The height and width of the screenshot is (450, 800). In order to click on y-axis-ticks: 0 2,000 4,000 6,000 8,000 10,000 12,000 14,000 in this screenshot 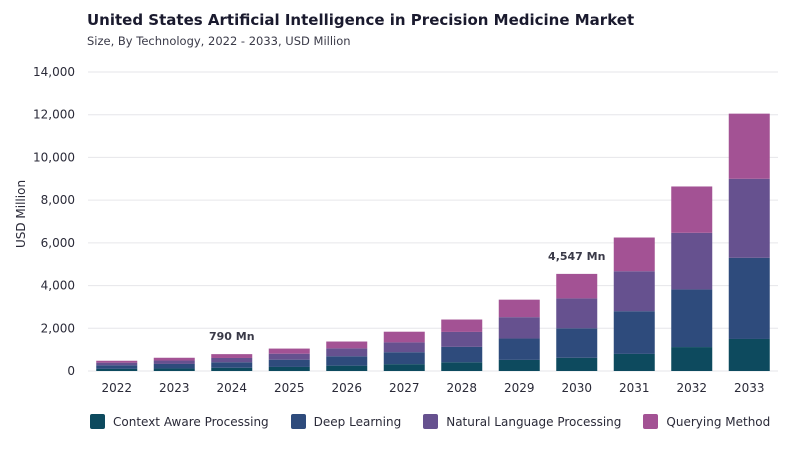, I will do `click(54, 221)`.